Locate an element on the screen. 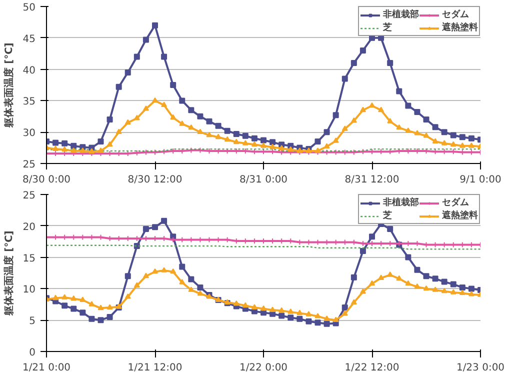 The height and width of the screenshot is (377, 510). y-tick-label: 10 is located at coordinates (29, 290).